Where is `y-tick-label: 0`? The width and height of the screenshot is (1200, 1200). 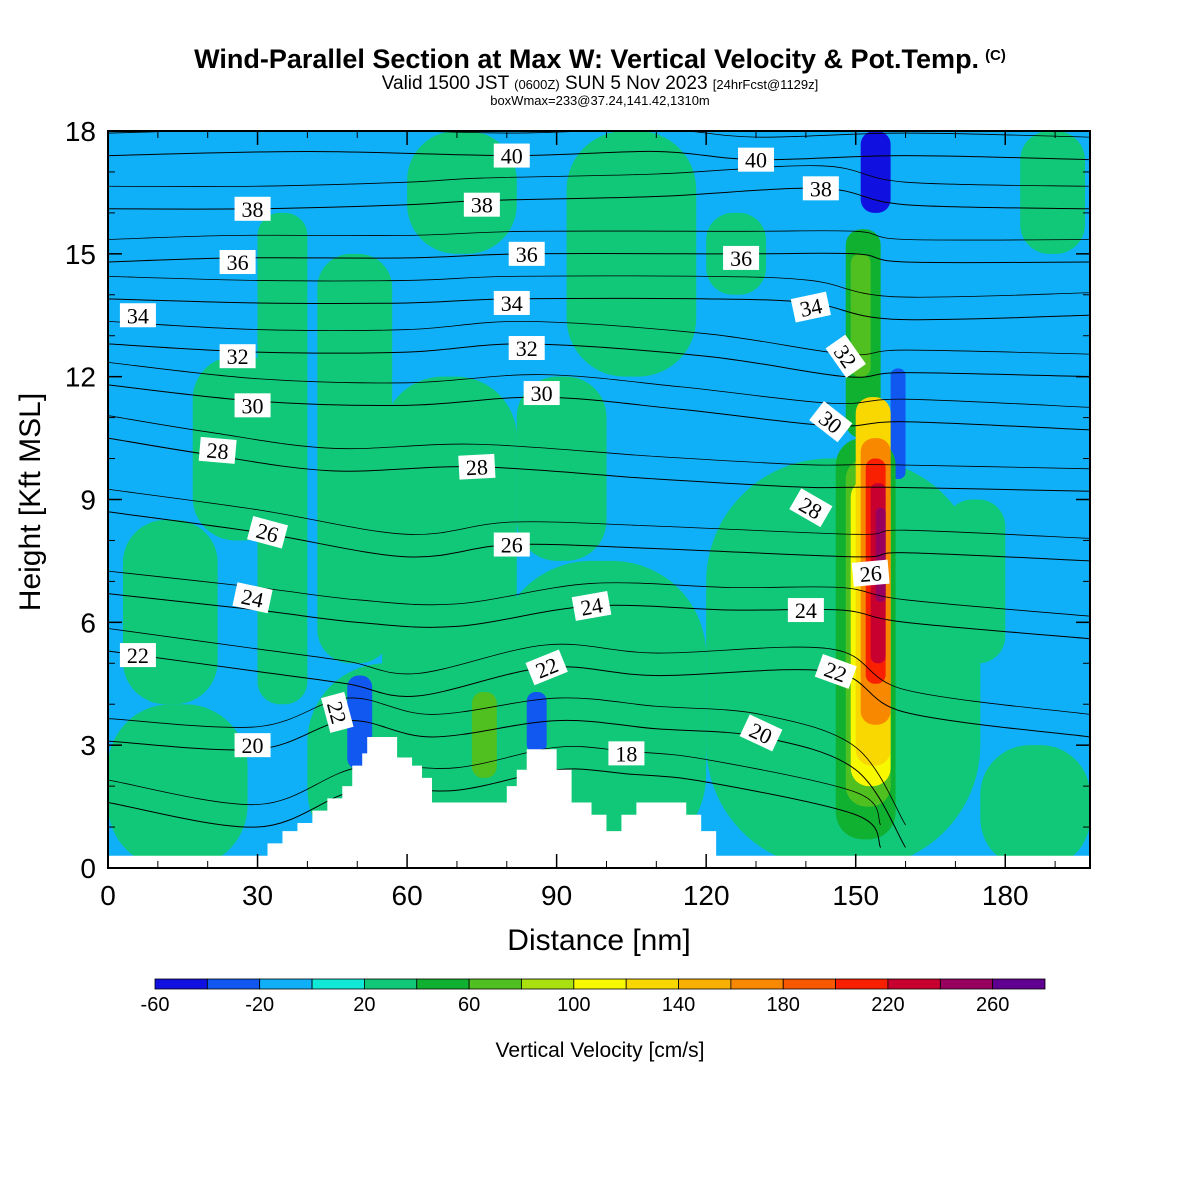 y-tick-label: 0 is located at coordinates (88, 868).